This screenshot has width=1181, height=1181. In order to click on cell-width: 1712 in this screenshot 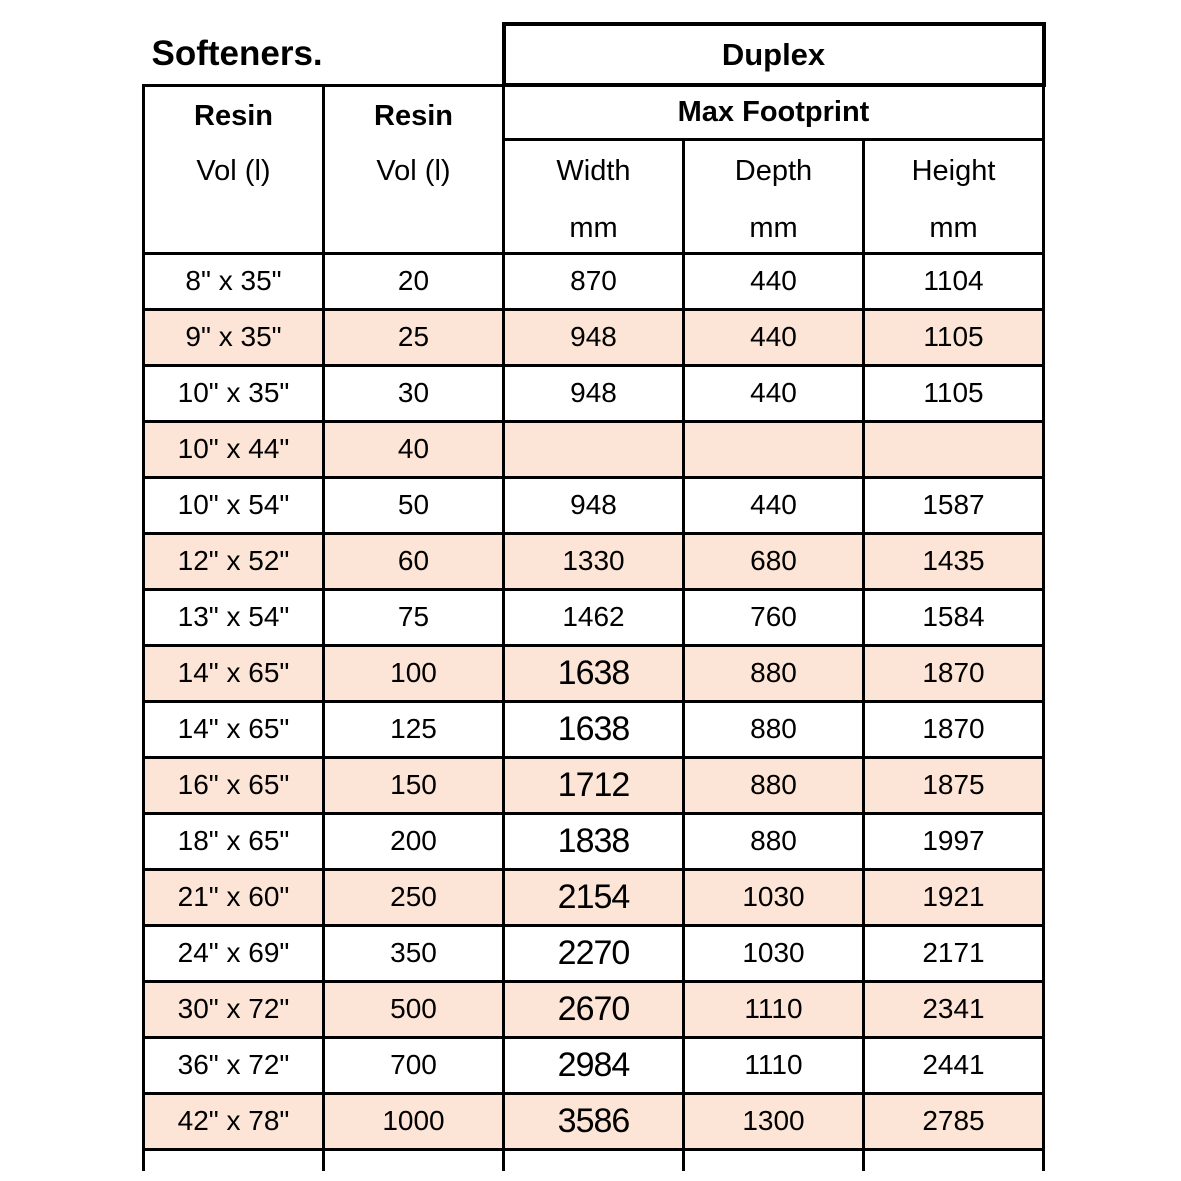, I will do `click(593, 785)`.